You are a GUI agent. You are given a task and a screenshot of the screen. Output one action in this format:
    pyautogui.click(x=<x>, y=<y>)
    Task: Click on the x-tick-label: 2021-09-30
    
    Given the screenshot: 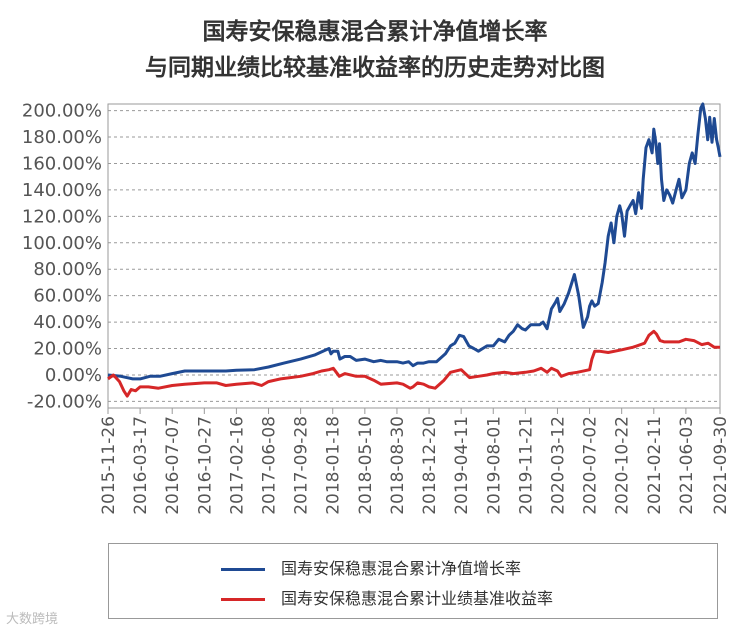 What is the action you would take?
    pyautogui.click(x=721, y=465)
    